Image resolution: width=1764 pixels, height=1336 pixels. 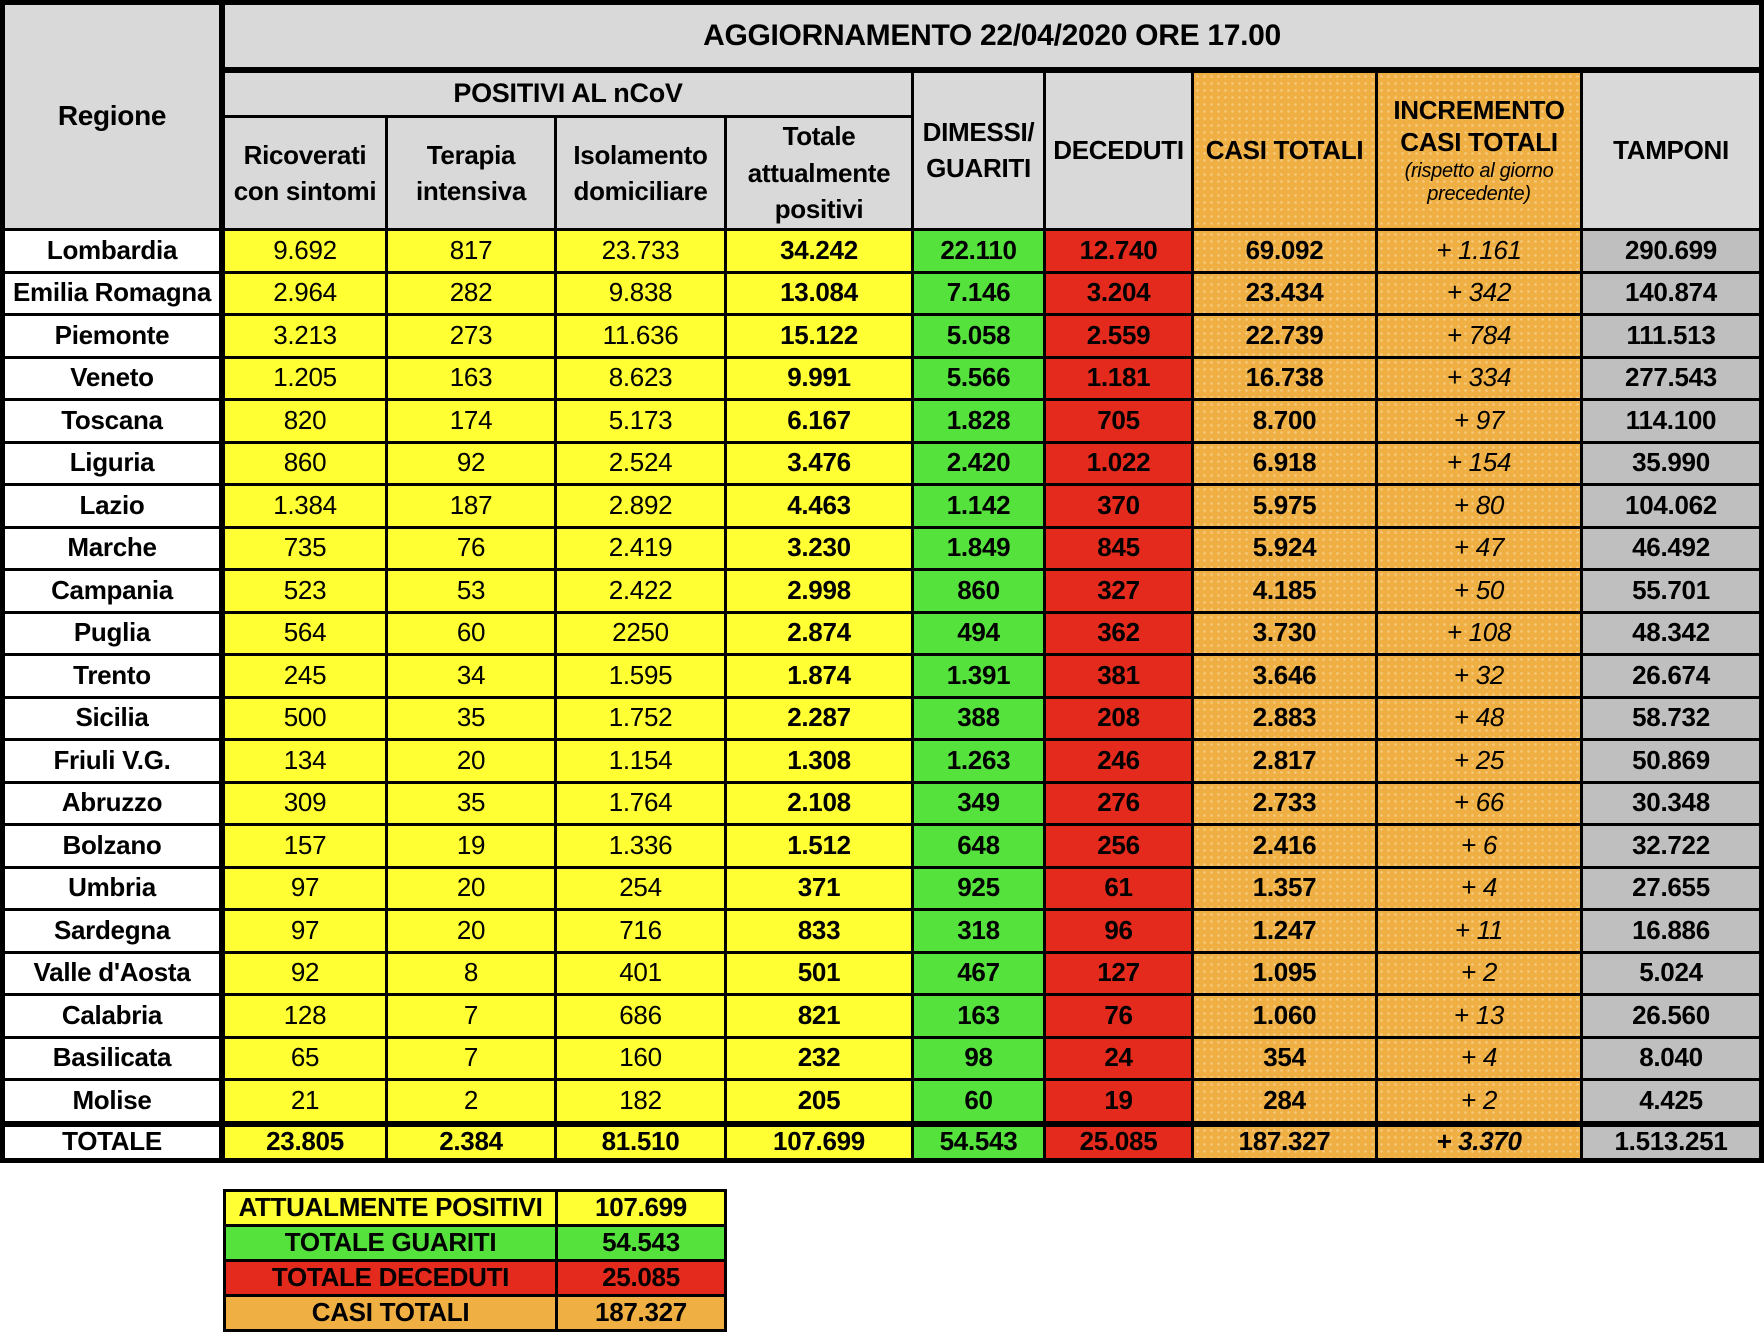 I want to click on summary-attualmente-positivi-label: ATTUALMENTE POSITIVI, so click(x=390, y=1207).